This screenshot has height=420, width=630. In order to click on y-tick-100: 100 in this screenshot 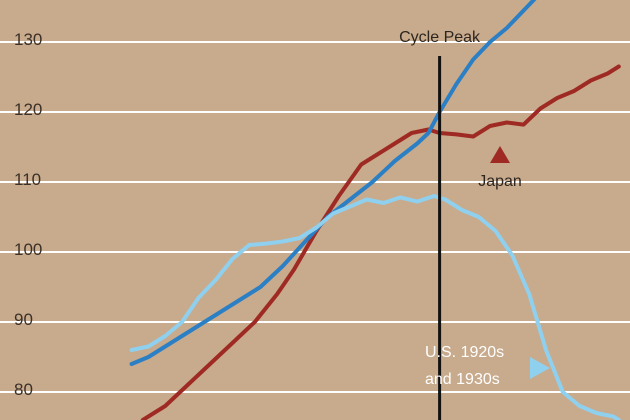, I will do `click(28, 249)`.